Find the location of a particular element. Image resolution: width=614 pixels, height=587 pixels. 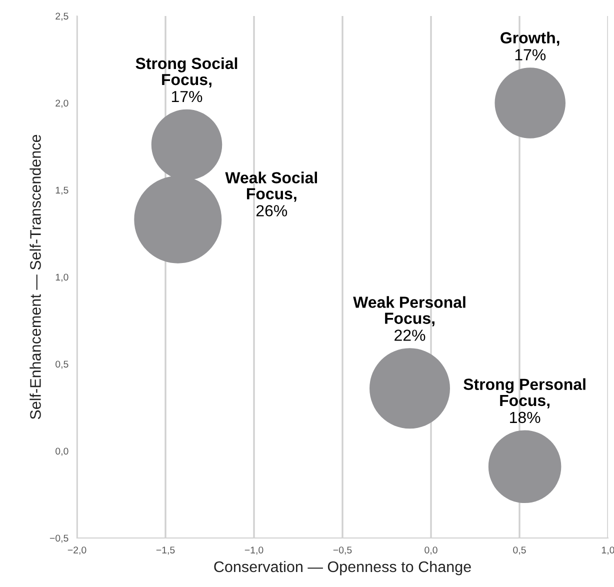

y-tick-label: 2,0 is located at coordinates (62, 104).